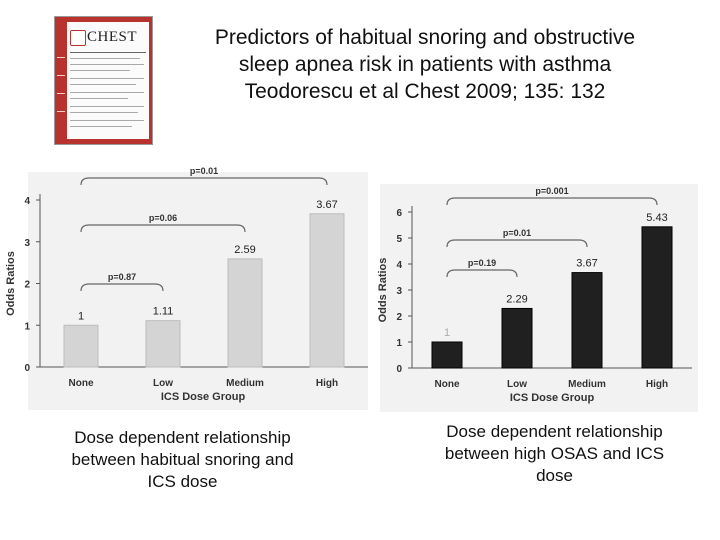 Image resolution: width=720 pixels, height=540 pixels. What do you see at coordinates (122, 277) in the screenshot?
I see `p-value-label: p=0.87` at bounding box center [122, 277].